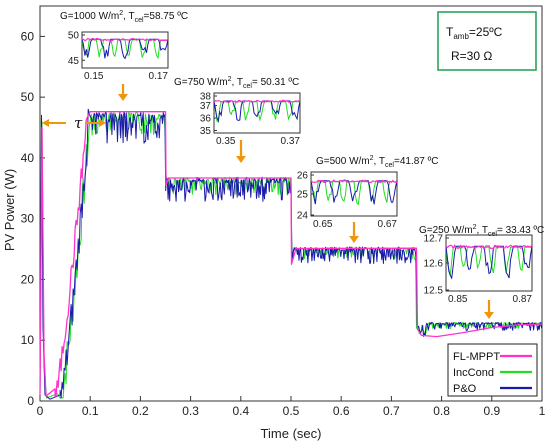 Image resolution: width=550 pixels, height=444 pixels. Describe the element at coordinates (481, 231) in the screenshot. I see `step-condition-label: G=250 W/m2, Tcel= 33.43 ºC` at that location.